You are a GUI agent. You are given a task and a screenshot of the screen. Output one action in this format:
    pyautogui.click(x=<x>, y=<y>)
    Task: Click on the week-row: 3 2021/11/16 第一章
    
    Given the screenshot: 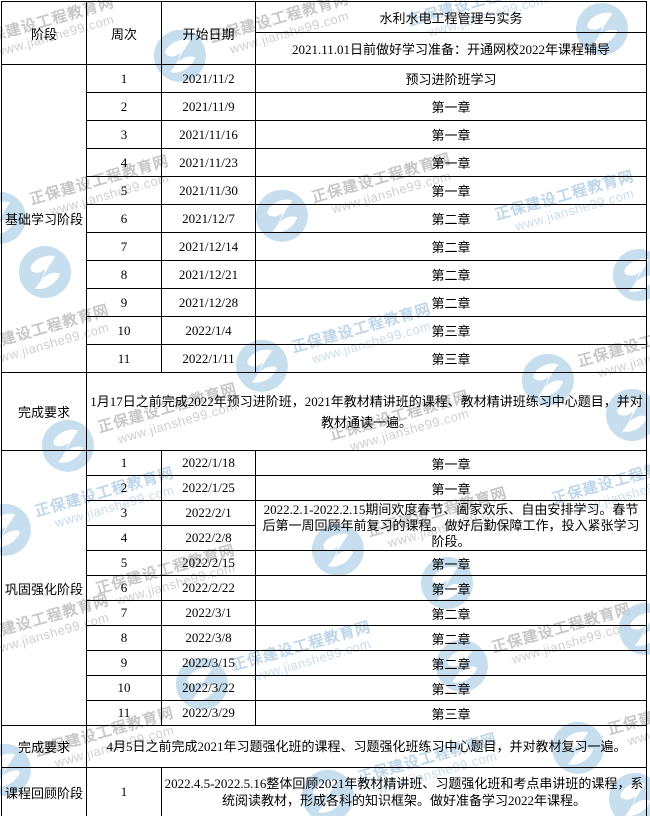 What is the action you would take?
    pyautogui.click(x=324, y=134)
    